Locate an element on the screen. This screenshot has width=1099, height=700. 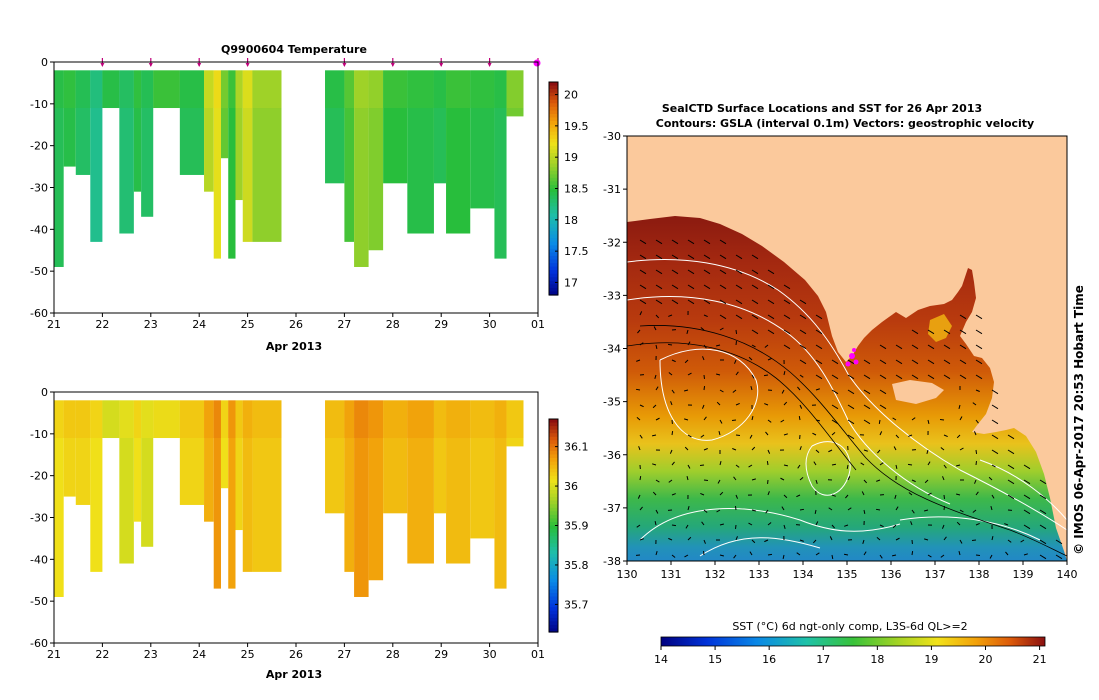
seal-surface-locations is located at coordinates (852, 357).